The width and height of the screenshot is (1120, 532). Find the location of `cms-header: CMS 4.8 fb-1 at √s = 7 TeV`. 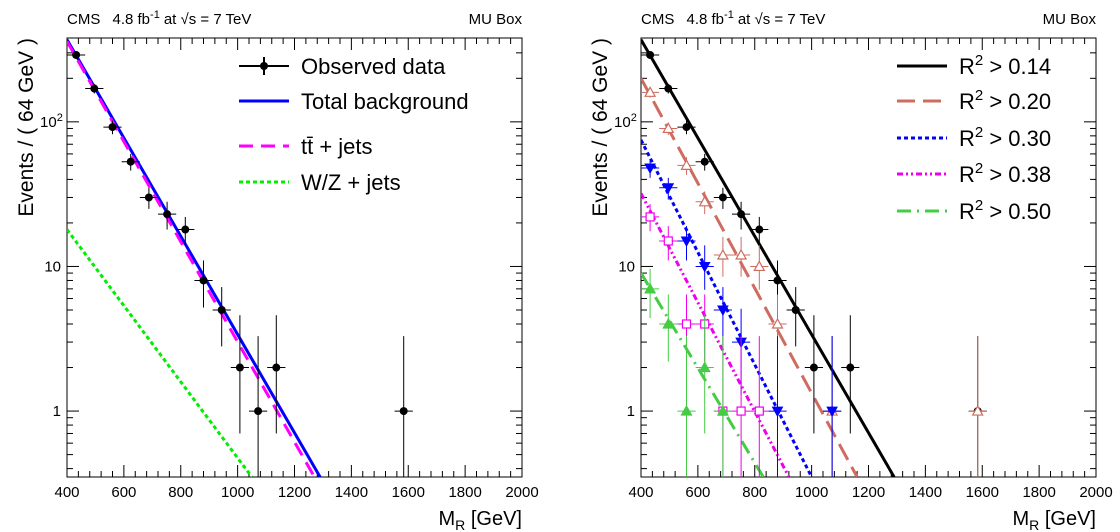

cms-header: CMS 4.8 fb-1 at √s = 7 TeV is located at coordinates (733, 18).